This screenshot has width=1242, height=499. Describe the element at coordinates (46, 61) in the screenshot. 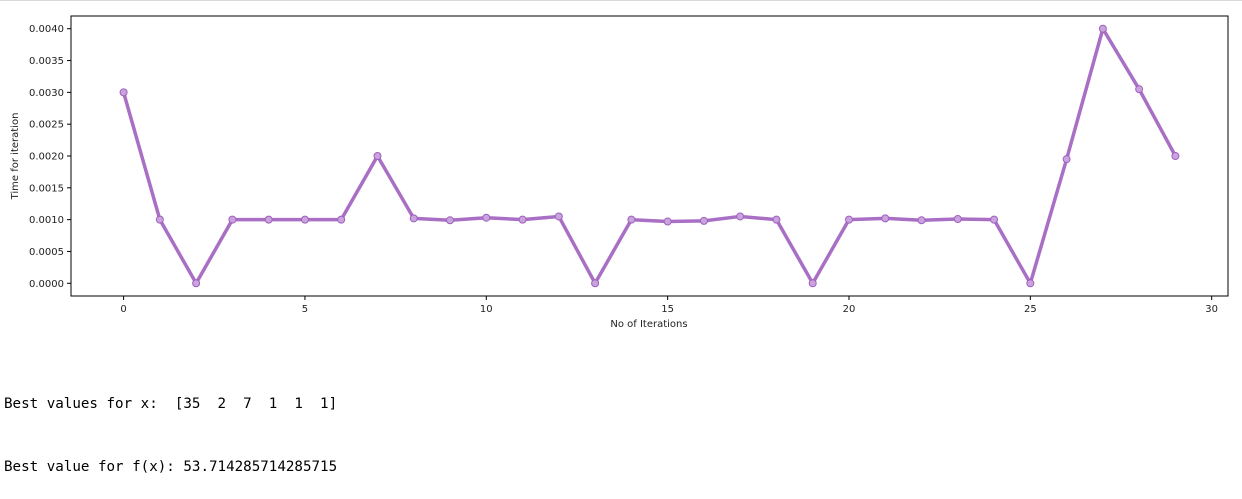

I see `y-tick-label: 0.0035` at that location.